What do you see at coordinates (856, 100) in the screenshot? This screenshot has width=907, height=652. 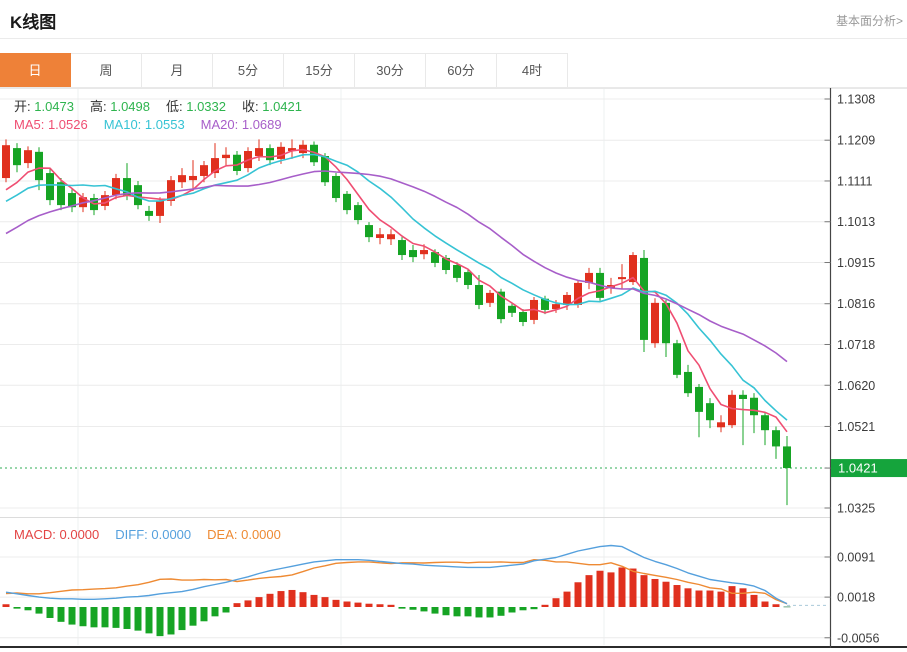 I see `svg-text: 1.1308` at bounding box center [856, 100].